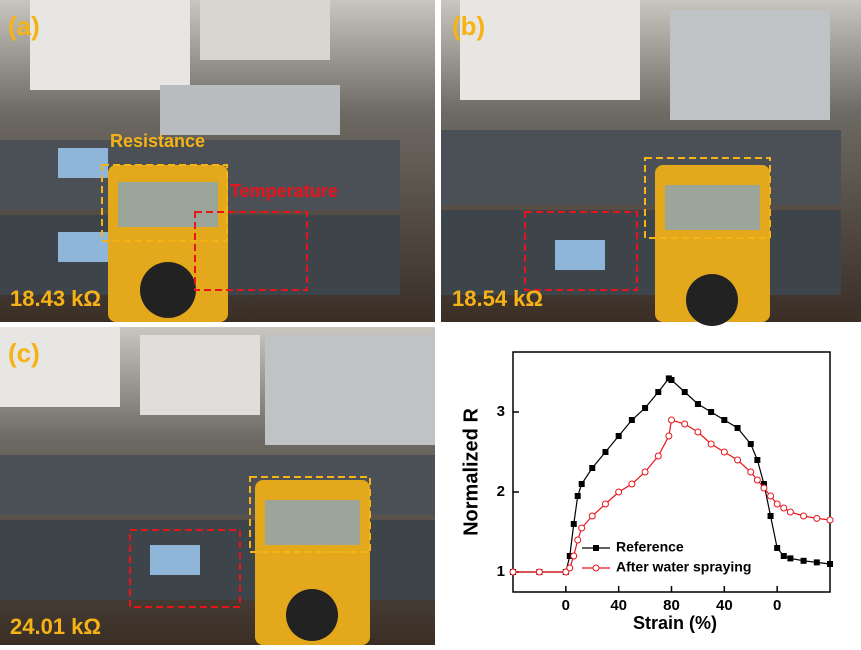 This screenshot has height=650, width=861. Describe the element at coordinates (671, 605) in the screenshot. I see `x-tick-label: 80` at that location.